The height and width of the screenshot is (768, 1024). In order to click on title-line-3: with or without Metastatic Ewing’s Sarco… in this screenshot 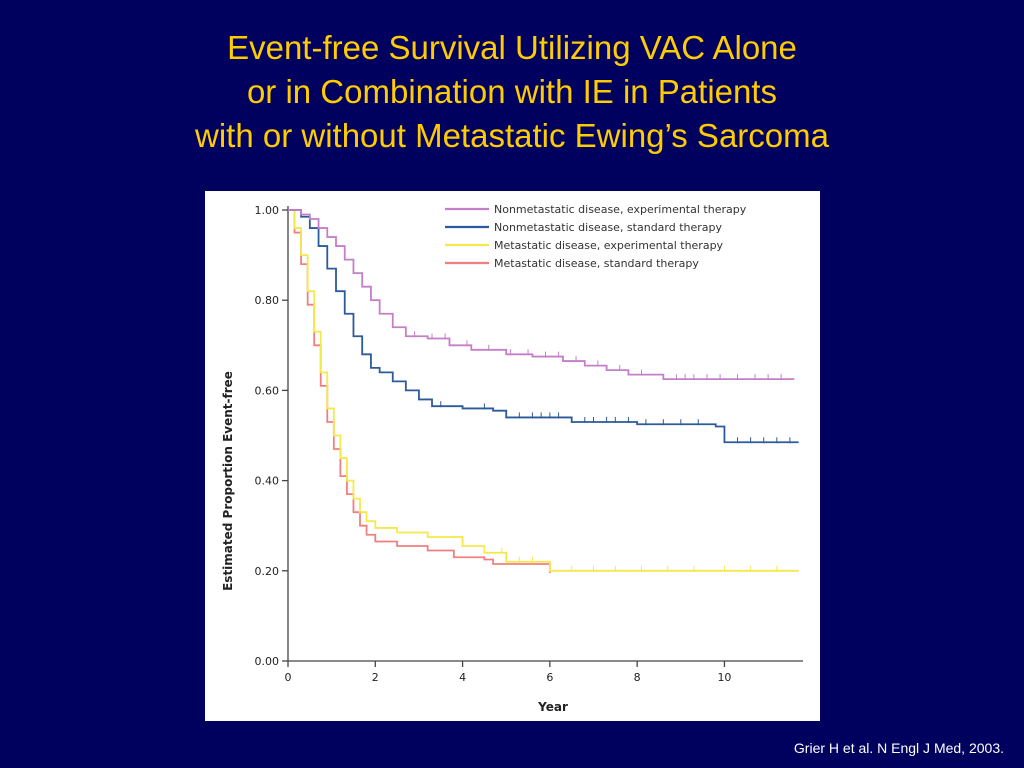, I will do `click(512, 135)`.